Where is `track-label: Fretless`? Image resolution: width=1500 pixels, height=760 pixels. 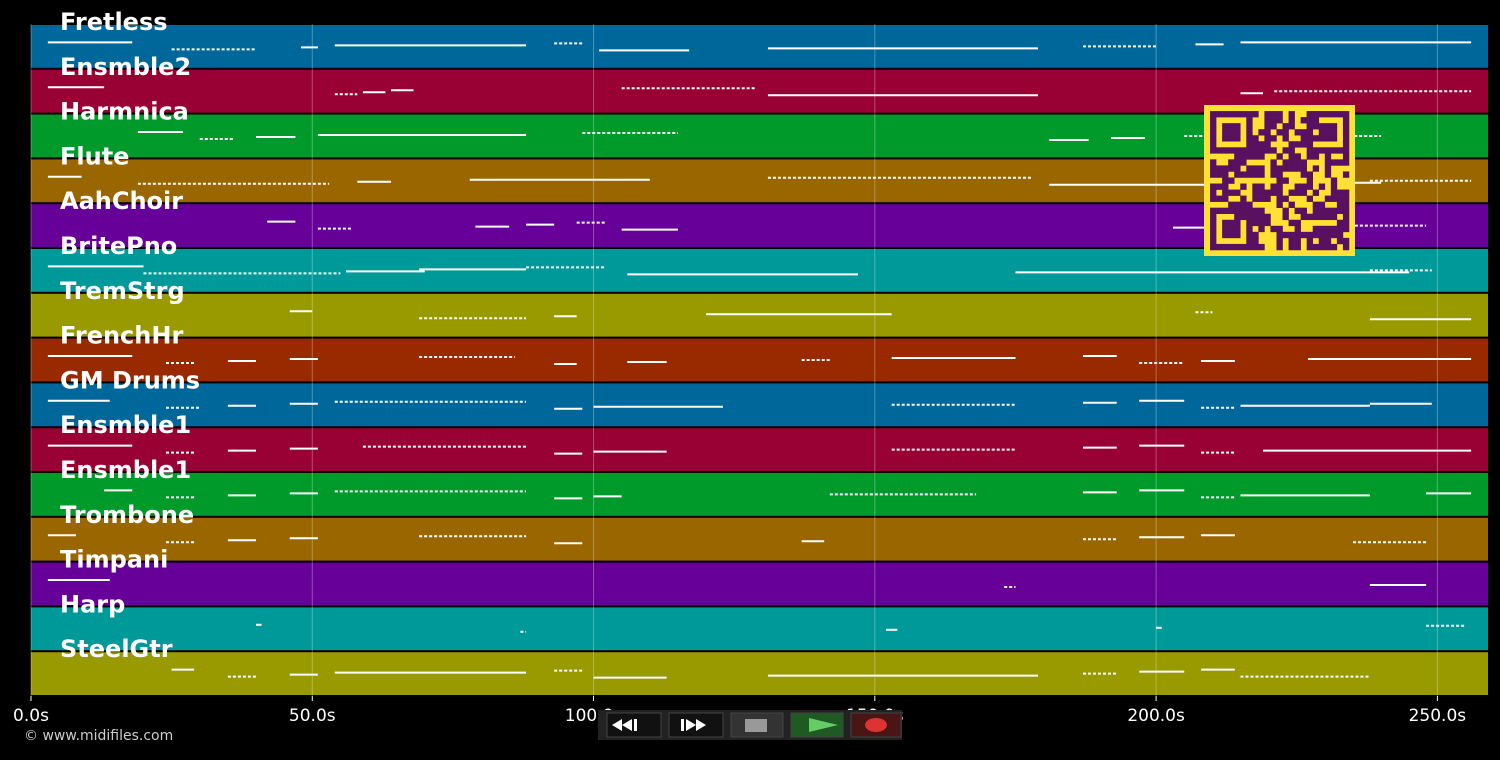
track-label: Fretless is located at coordinates (114, 22).